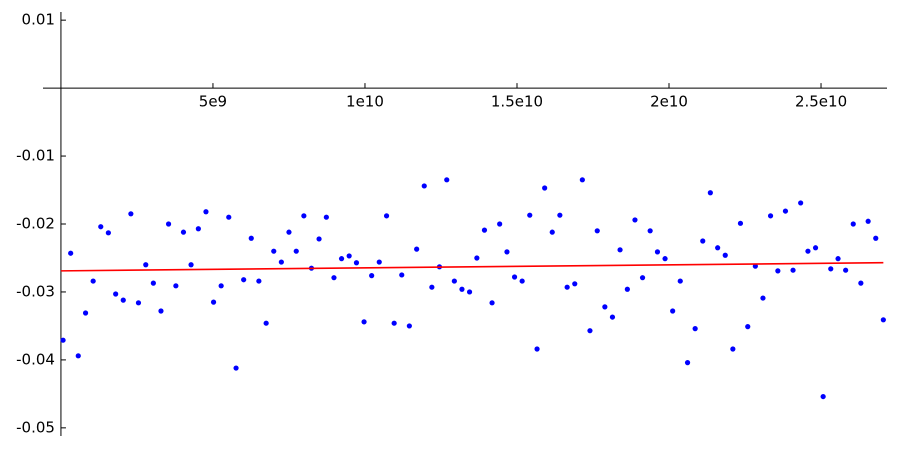  What do you see at coordinates (38, 20) in the screenshot?
I see `y-tick-label: 0.01` at bounding box center [38, 20].